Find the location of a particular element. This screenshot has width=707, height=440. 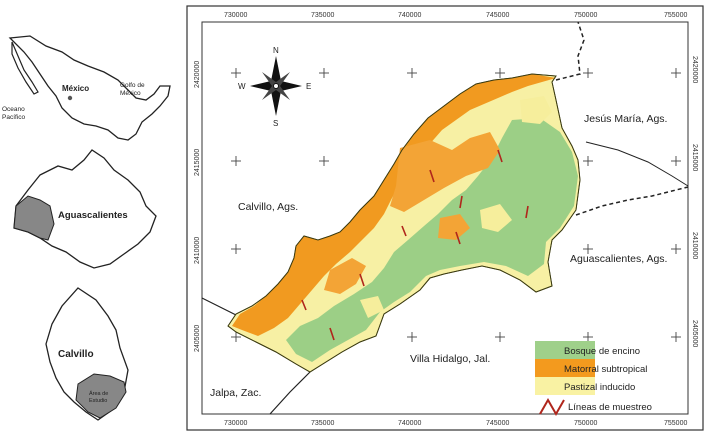

y-tick-labels-left: 2420000 2415000 2410000 2405000 is located at coordinates (197, 206).